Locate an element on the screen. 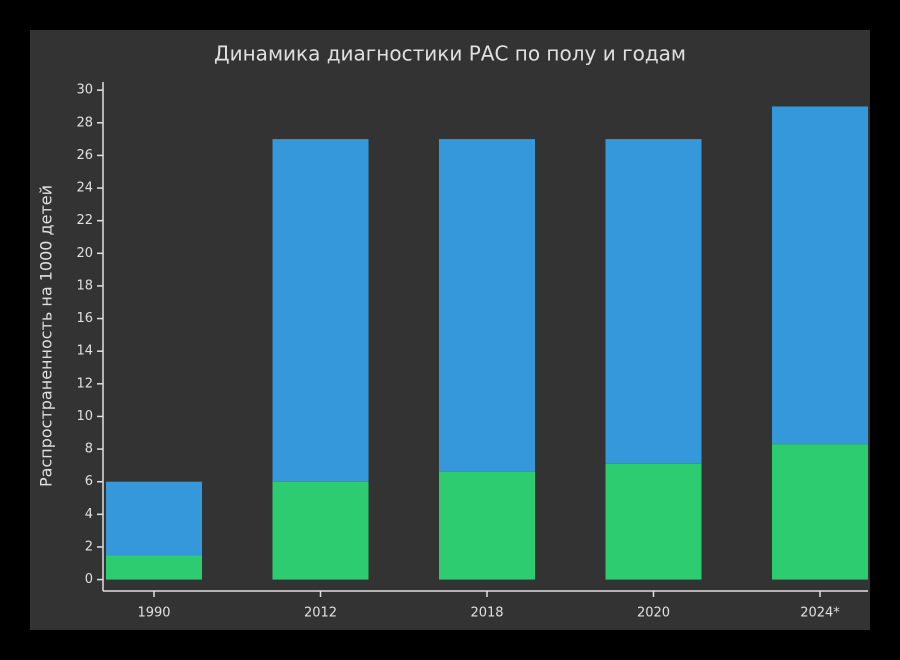  y-tick-label: 4 is located at coordinates (89, 514).